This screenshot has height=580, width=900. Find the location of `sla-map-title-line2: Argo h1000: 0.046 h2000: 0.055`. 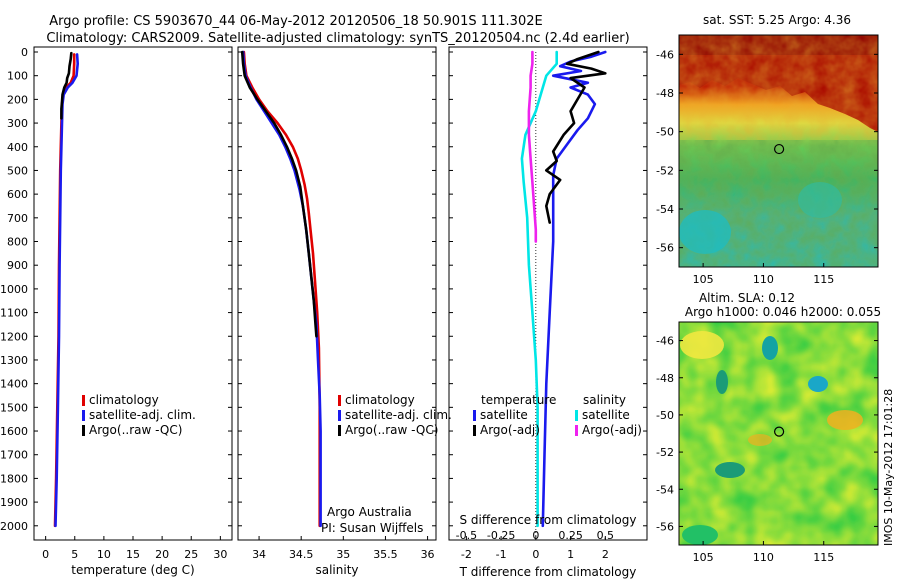

sla-map-title-line2: Argo h1000: 0.046 h2000: 0.055 is located at coordinates (783, 312).